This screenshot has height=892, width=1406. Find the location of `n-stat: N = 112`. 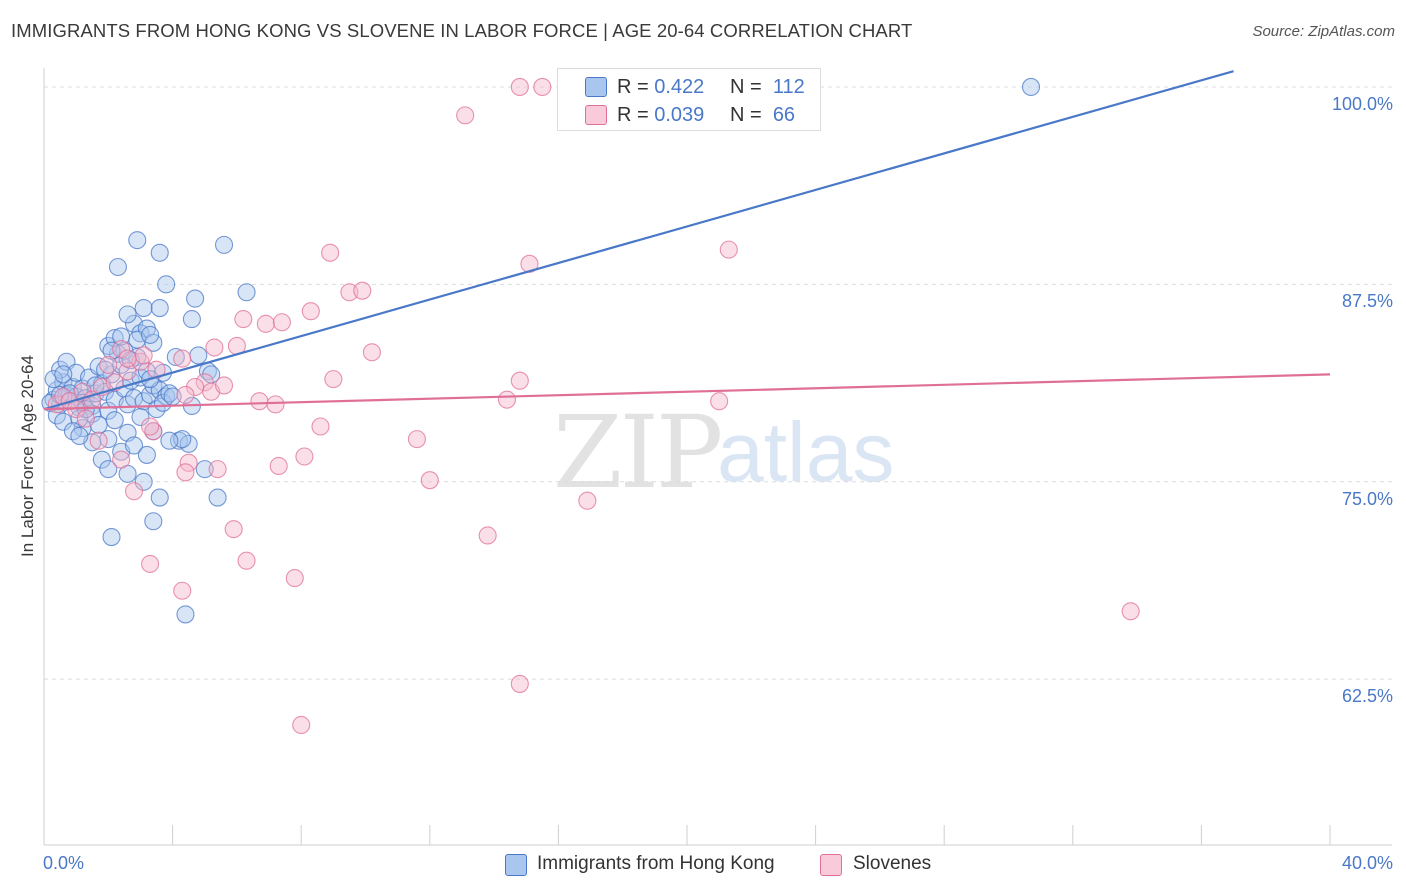

n-stat: N = 112 is located at coordinates (767, 87).